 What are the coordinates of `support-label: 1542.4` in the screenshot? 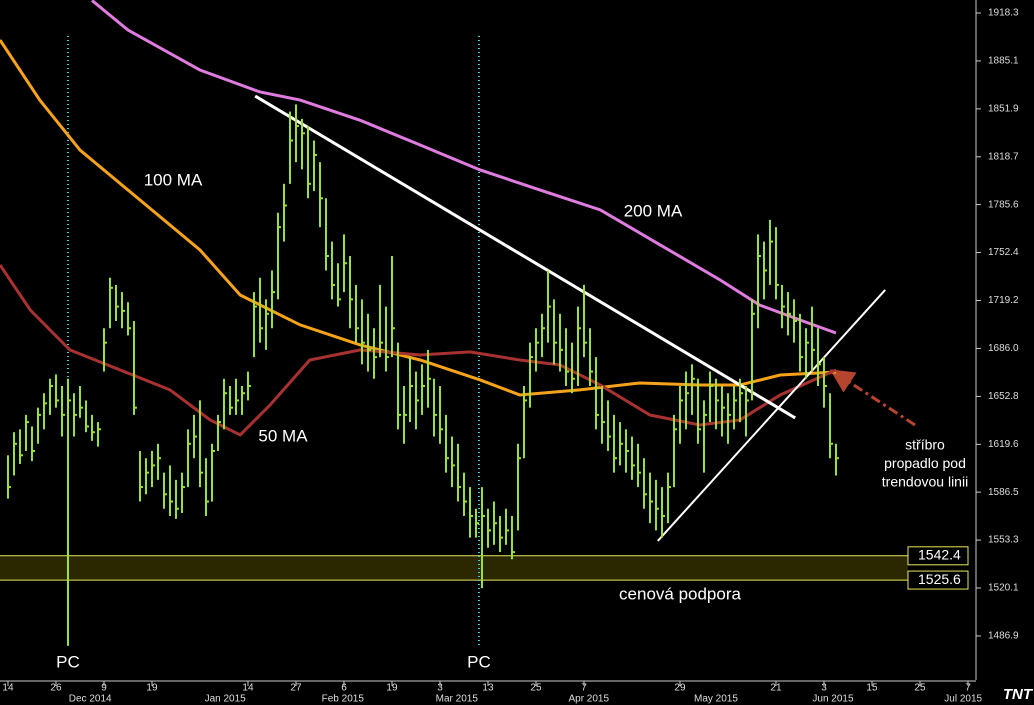 It's located at (939, 555).